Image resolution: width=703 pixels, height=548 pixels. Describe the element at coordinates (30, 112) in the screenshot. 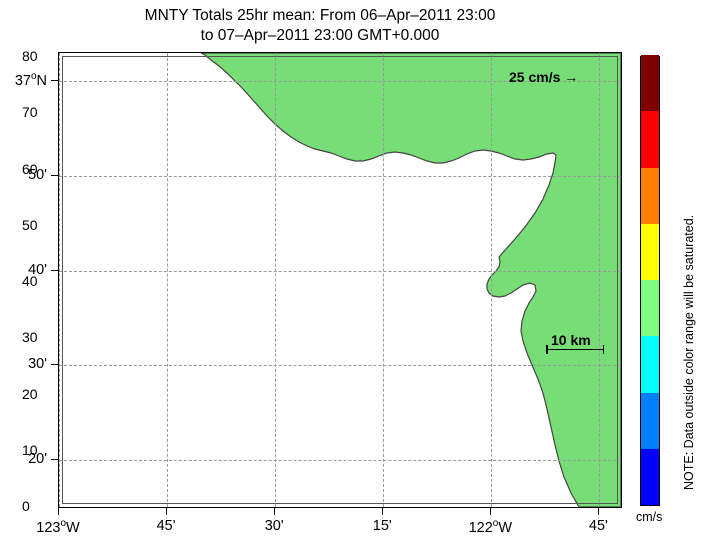

I see `colorbar-tick-label: 70` at that location.